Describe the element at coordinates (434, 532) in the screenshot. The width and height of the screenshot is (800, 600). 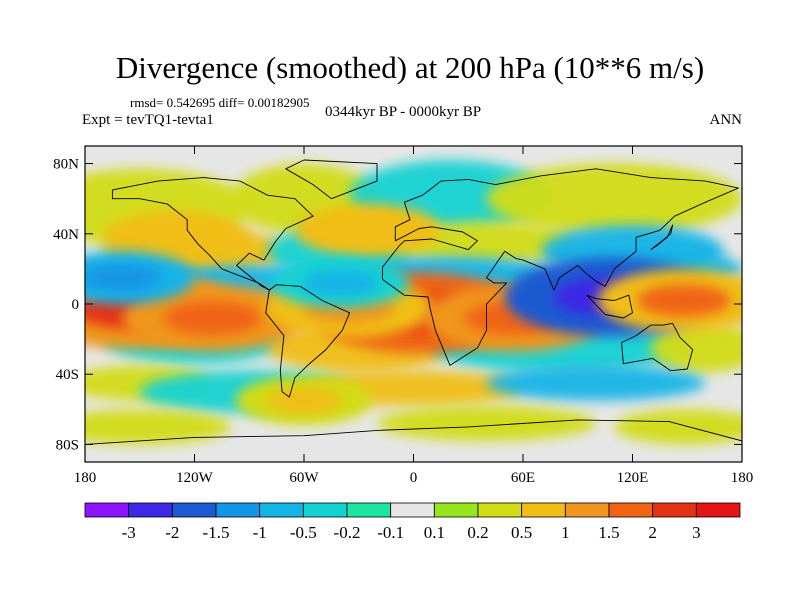
I see `colorbar-label: 0.1` at that location.